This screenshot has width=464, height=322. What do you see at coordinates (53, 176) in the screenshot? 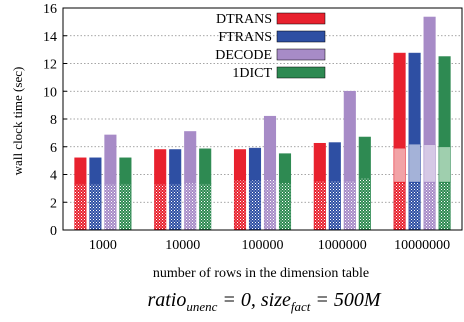
I see `y-tick-label: 4` at bounding box center [53, 176].